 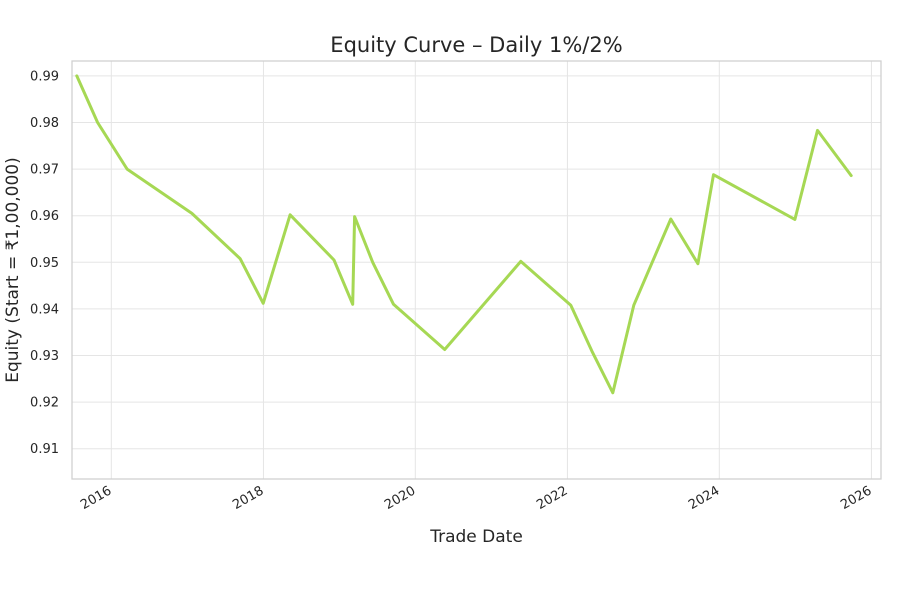 What do you see at coordinates (96, 498) in the screenshot?
I see `x-tick-label: 2016` at bounding box center [96, 498].